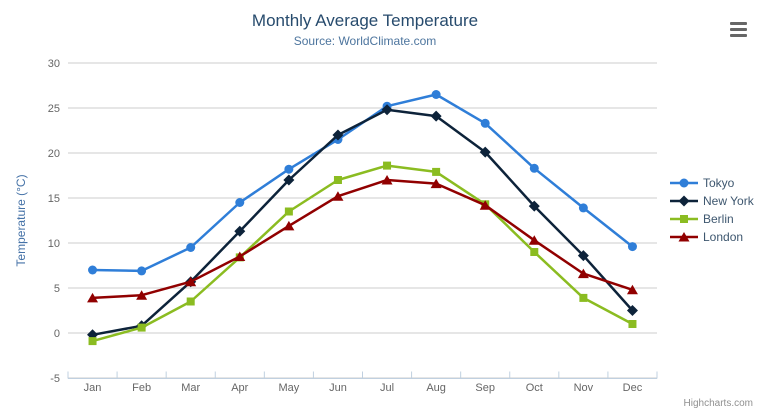 This screenshot has height=416, width=769. I want to click on data-point-london-feb, so click(142, 295).